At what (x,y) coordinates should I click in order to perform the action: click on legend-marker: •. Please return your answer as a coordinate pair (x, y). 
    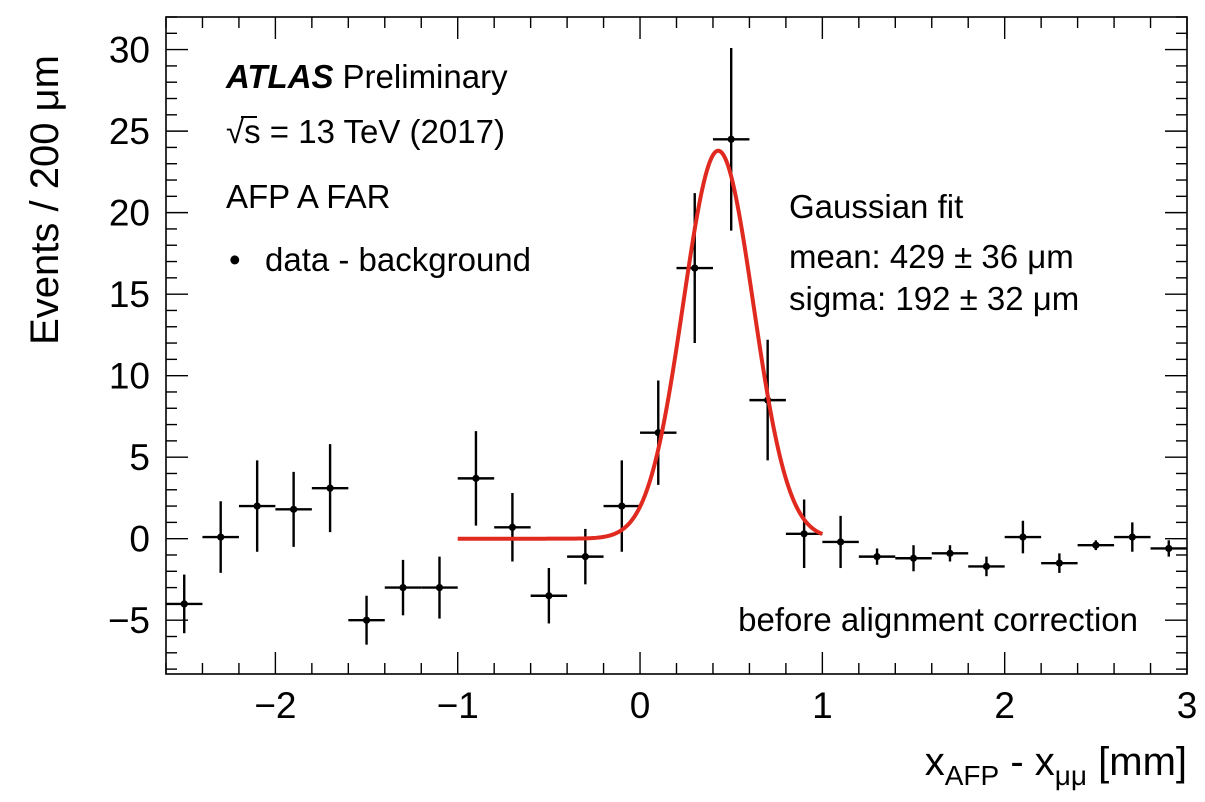
    Looking at the image, I should click on (235, 259).